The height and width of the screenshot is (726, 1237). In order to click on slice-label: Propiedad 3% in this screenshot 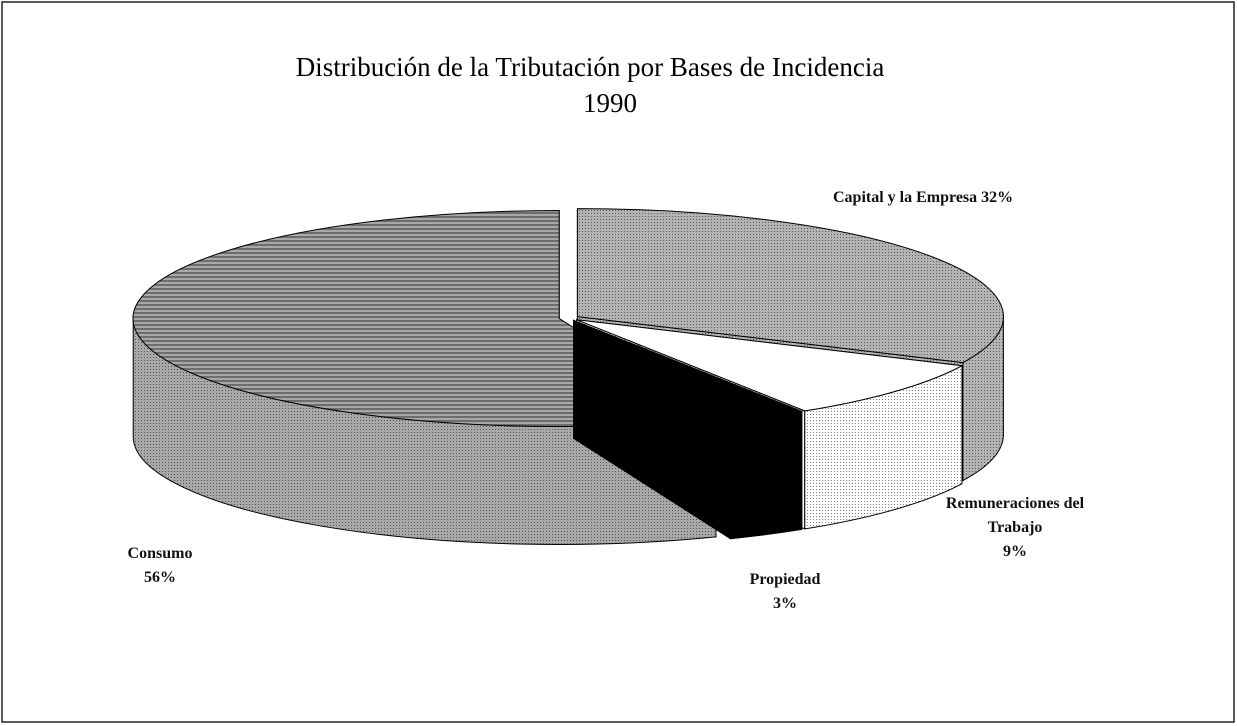, I will do `click(785, 592)`.